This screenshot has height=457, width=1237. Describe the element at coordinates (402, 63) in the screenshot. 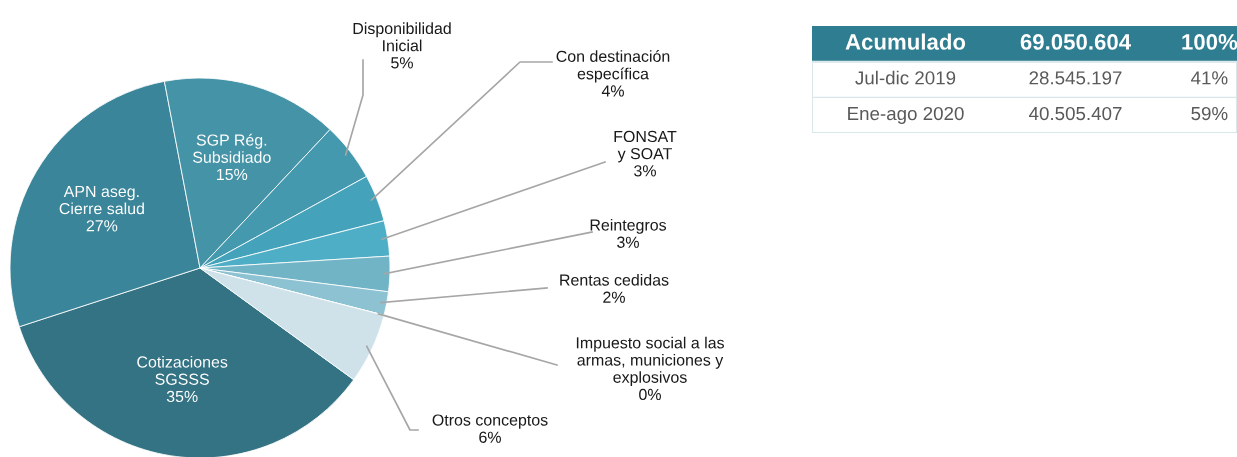

I see `data-label: 5%` at that location.